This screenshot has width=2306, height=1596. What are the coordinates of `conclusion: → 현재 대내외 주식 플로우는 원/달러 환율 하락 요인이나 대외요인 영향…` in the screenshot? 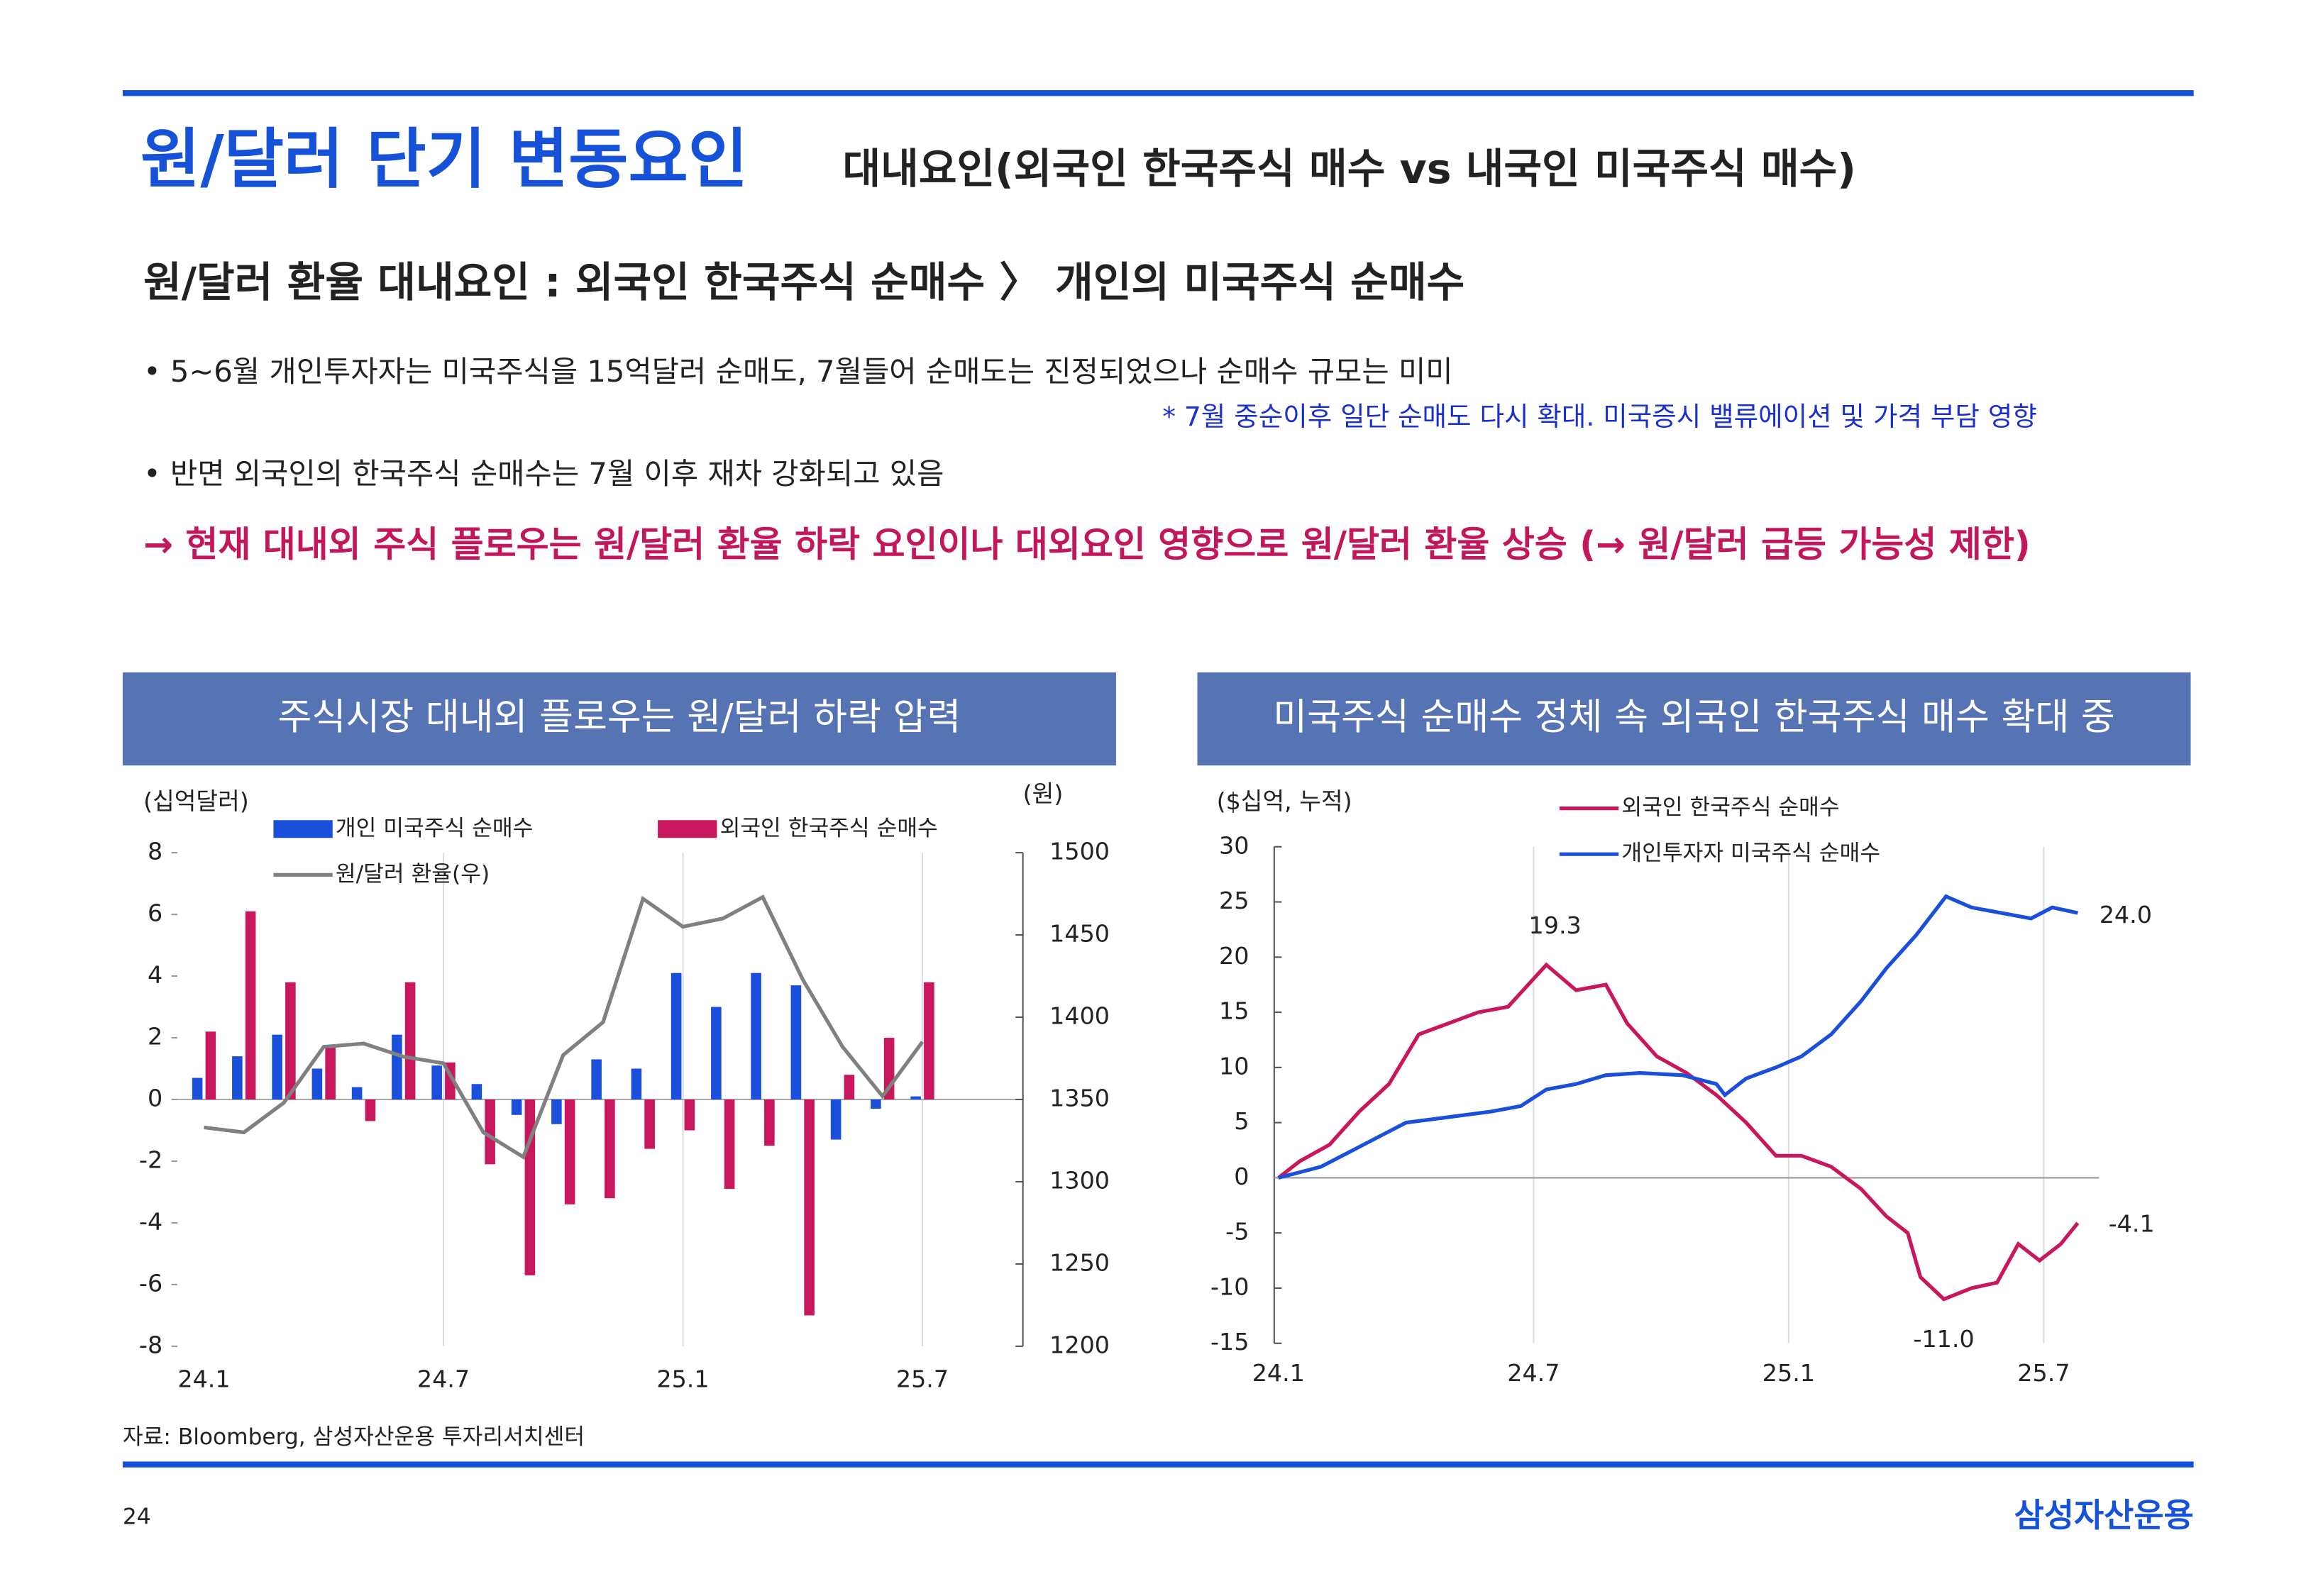 It's located at (1087, 544).